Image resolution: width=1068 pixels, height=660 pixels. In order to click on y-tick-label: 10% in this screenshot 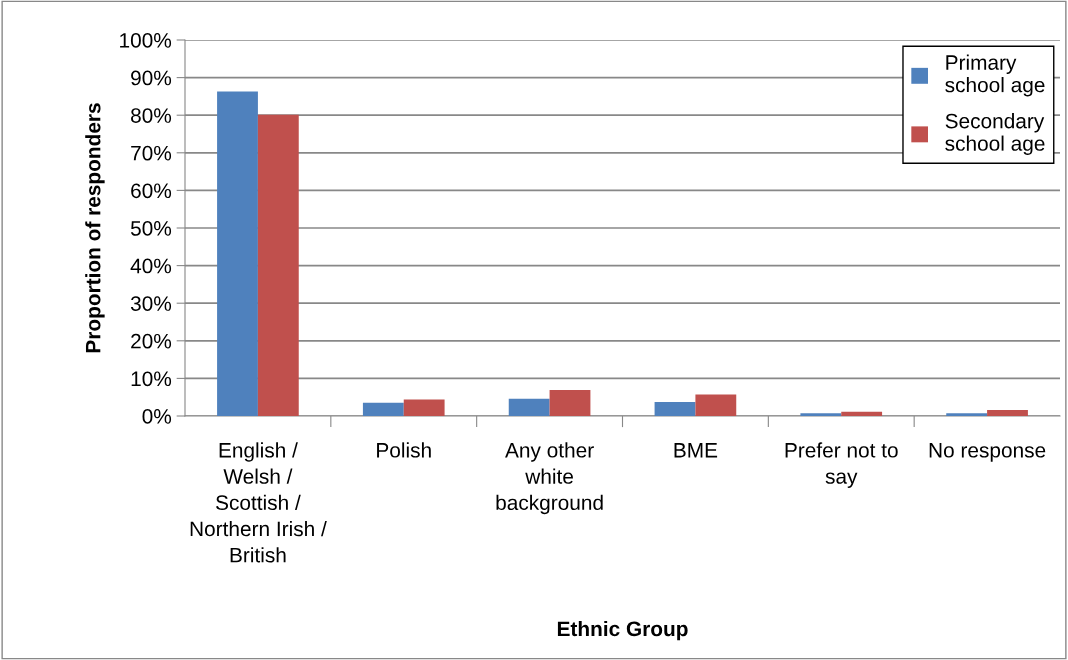, I will do `click(151, 379)`.